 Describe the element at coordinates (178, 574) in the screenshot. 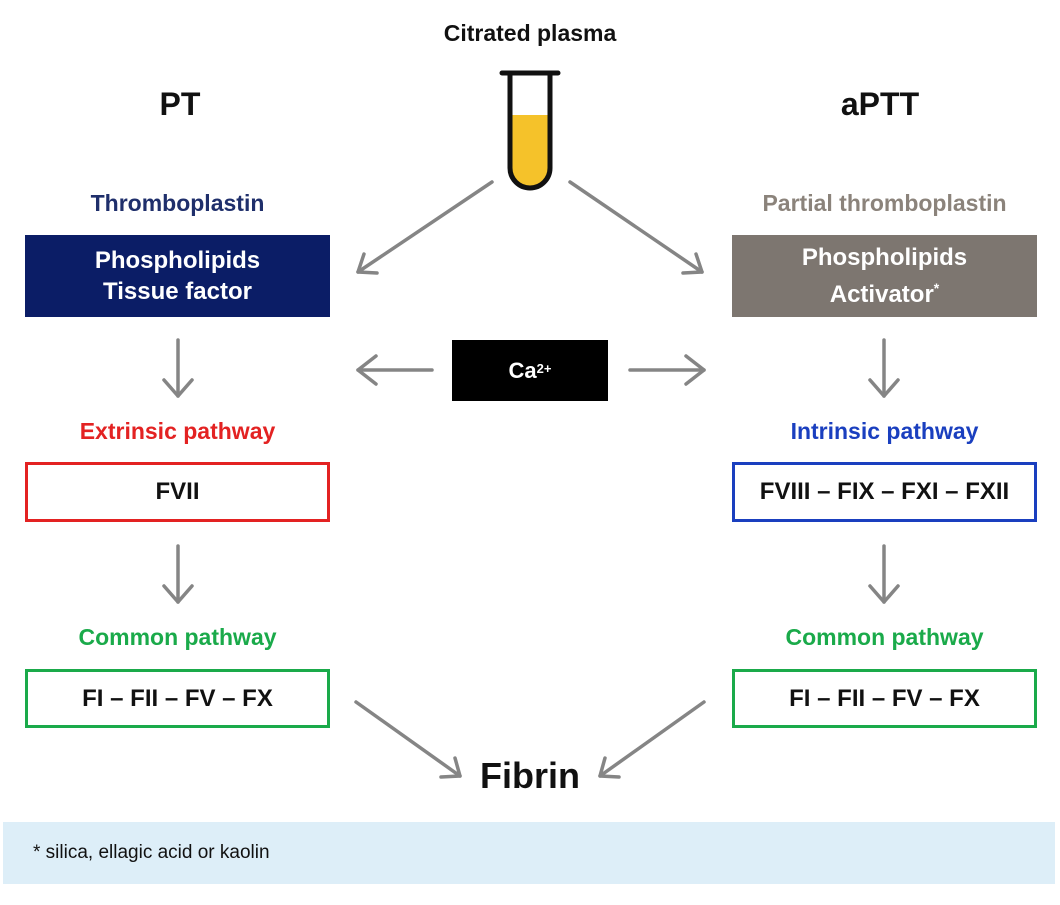

I see `arrow-extrinsic-down` at that location.